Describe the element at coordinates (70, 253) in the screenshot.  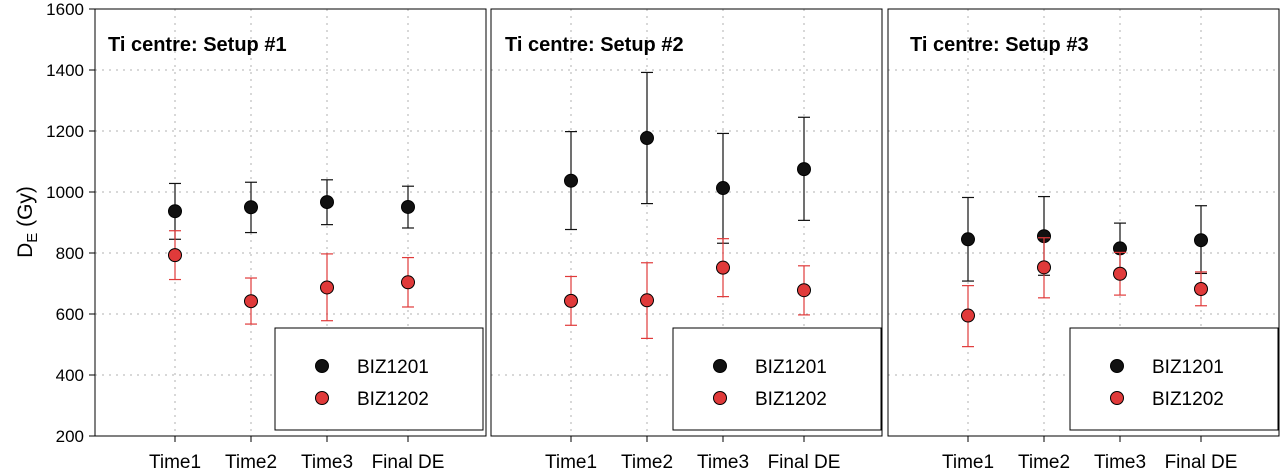
I see `y-tick-label: 800` at that location.